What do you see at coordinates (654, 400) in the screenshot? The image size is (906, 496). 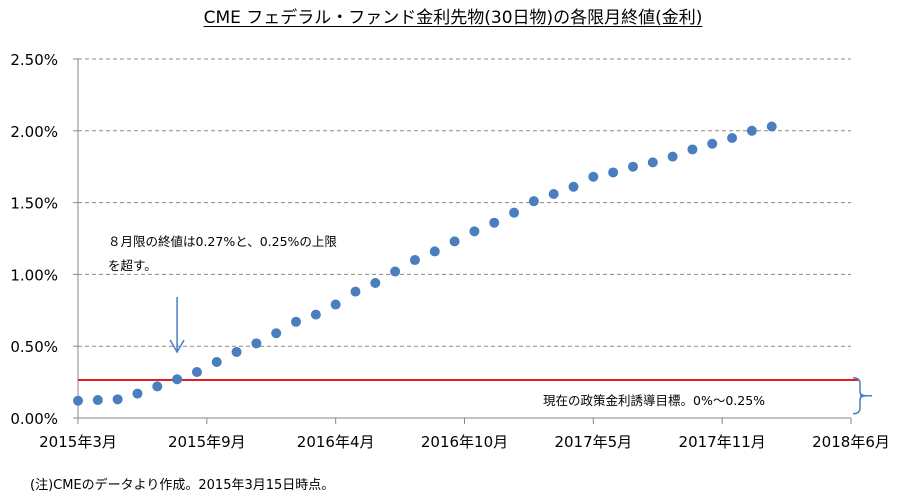 I see `annotation-policy-target: 現在の政策金利誘導目標。0%～0.25%` at bounding box center [654, 400].